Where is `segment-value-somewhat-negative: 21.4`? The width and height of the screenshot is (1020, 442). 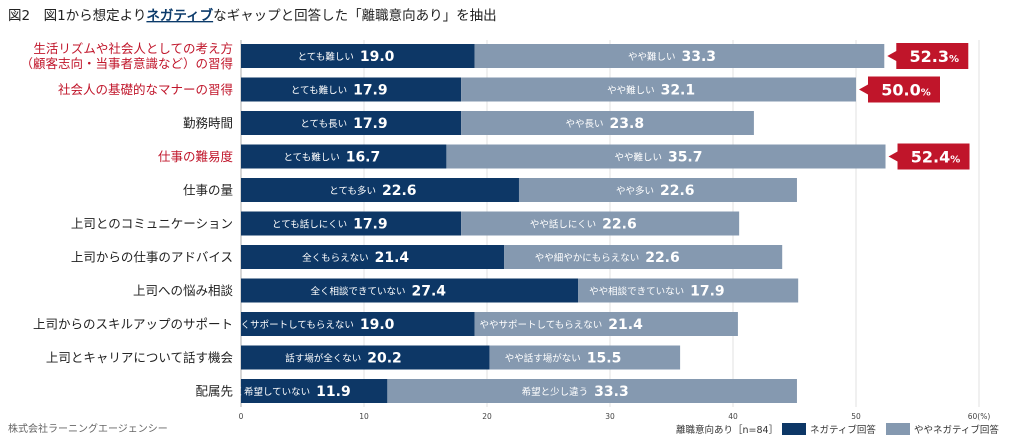 segment-value-somewhat-negative: 21.4 is located at coordinates (625, 325).